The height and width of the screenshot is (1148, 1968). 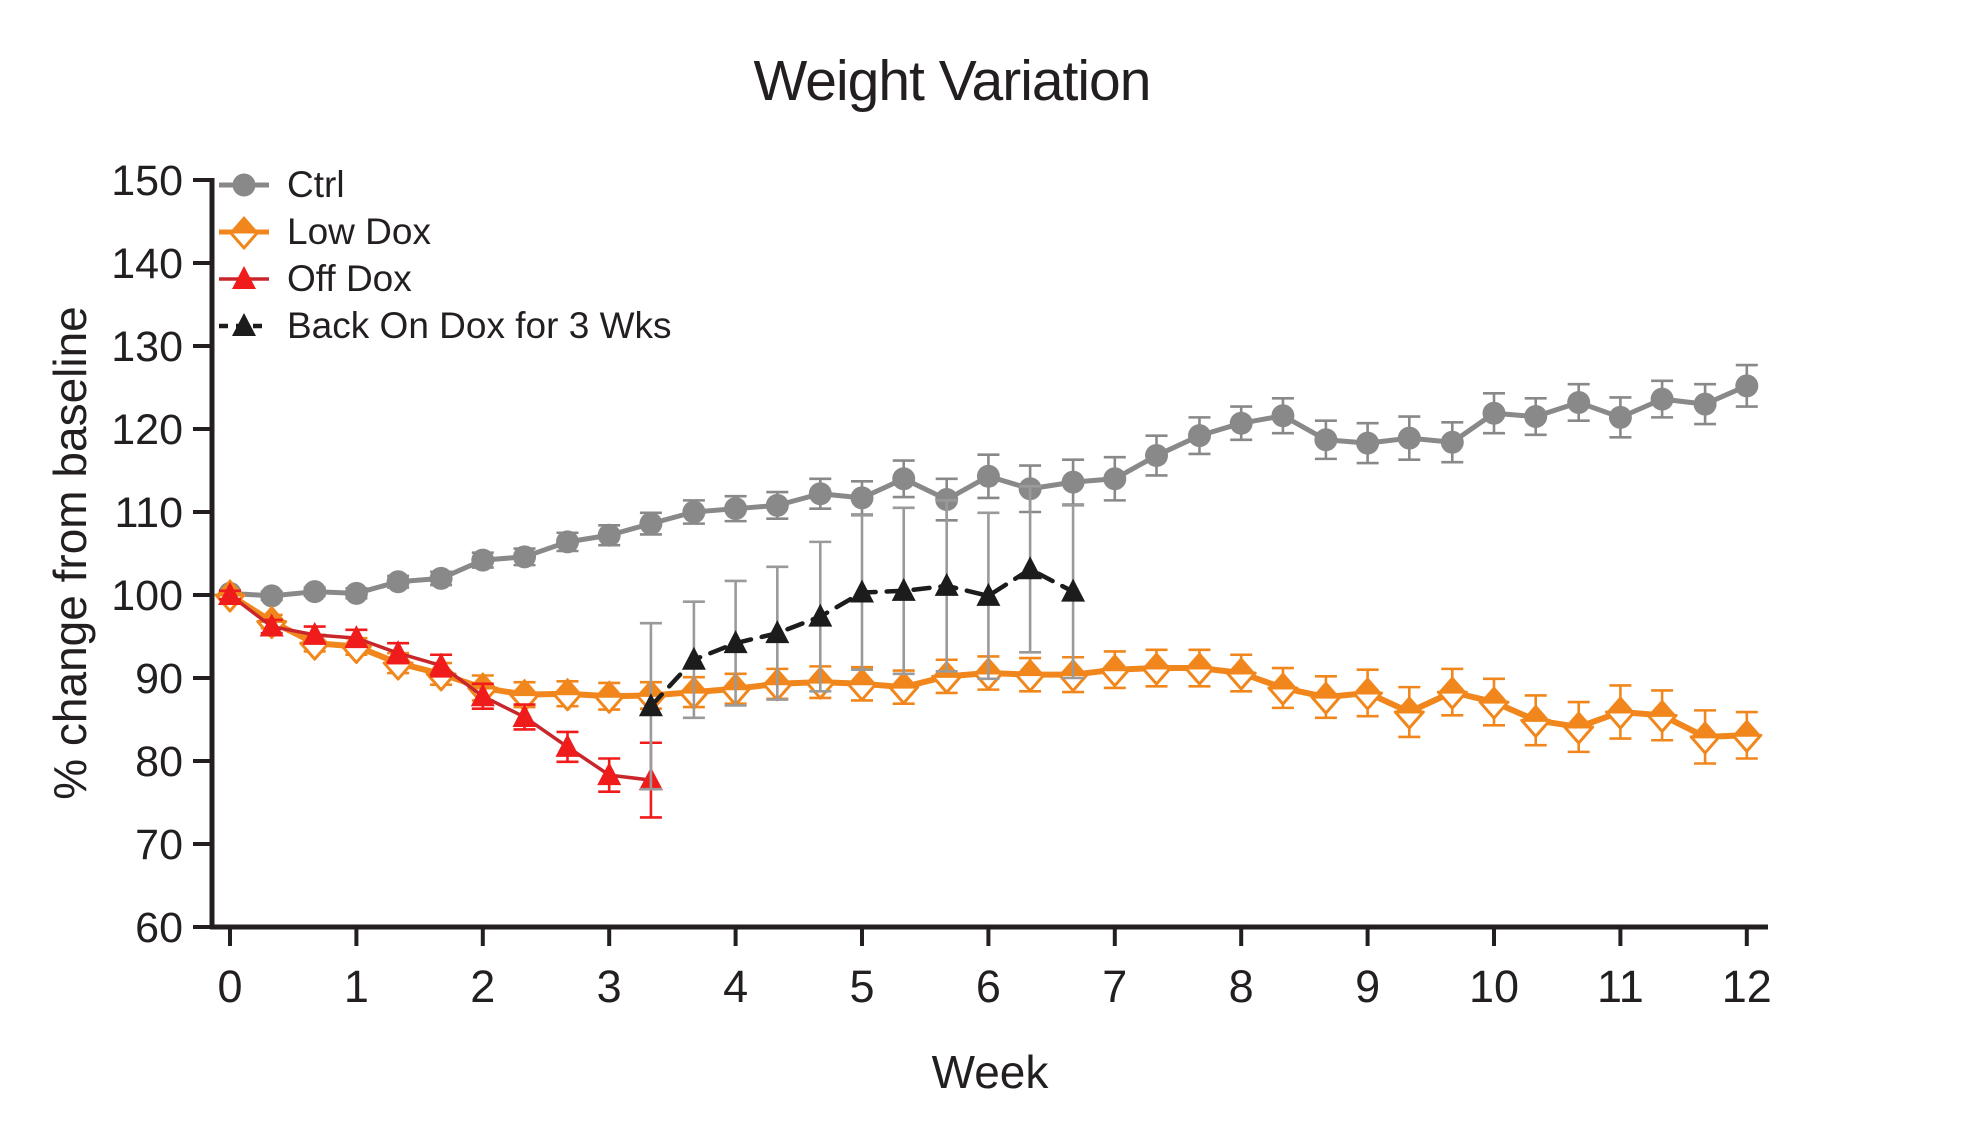 I want to click on x-tick-label: 10, so click(x=1494, y=986).